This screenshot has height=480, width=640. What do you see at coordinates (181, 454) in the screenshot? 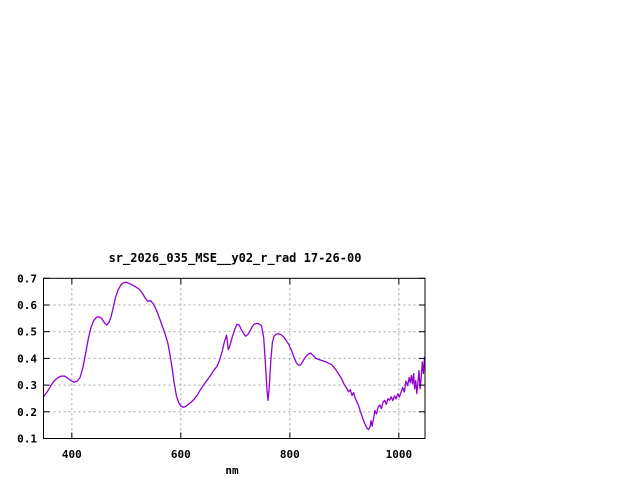
I see `x-tick-label: 600` at bounding box center [181, 454].